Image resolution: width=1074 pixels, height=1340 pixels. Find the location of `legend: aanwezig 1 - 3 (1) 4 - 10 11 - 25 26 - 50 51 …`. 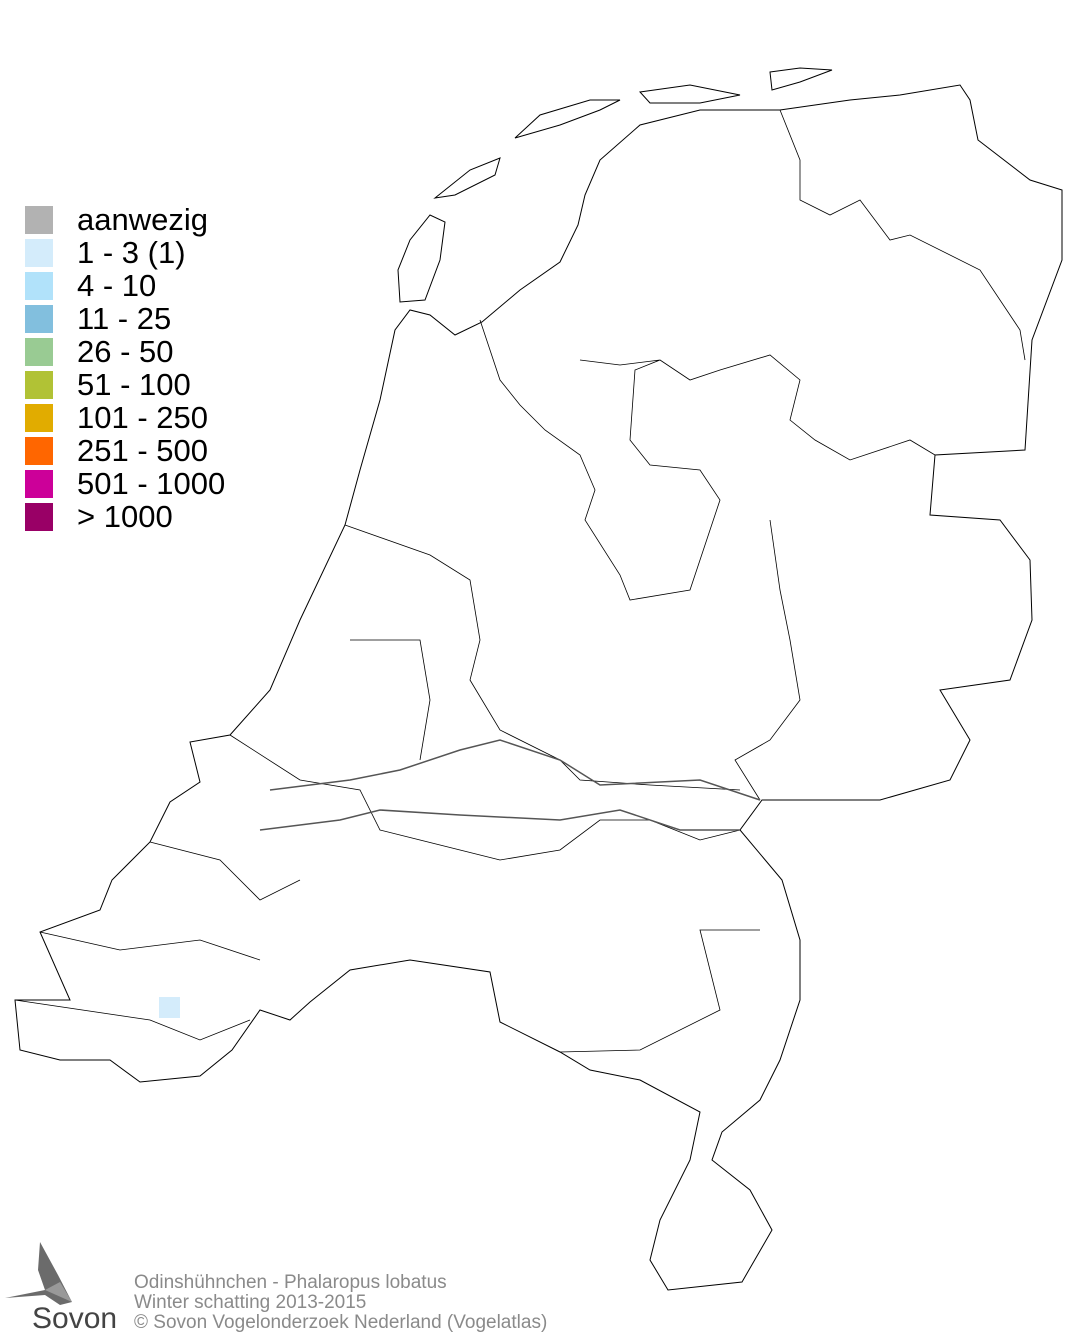

legend: aanwezig 1 - 3 (1) 4 - 10 11 - 25 26 - 50 51 … is located at coordinates (125, 368).